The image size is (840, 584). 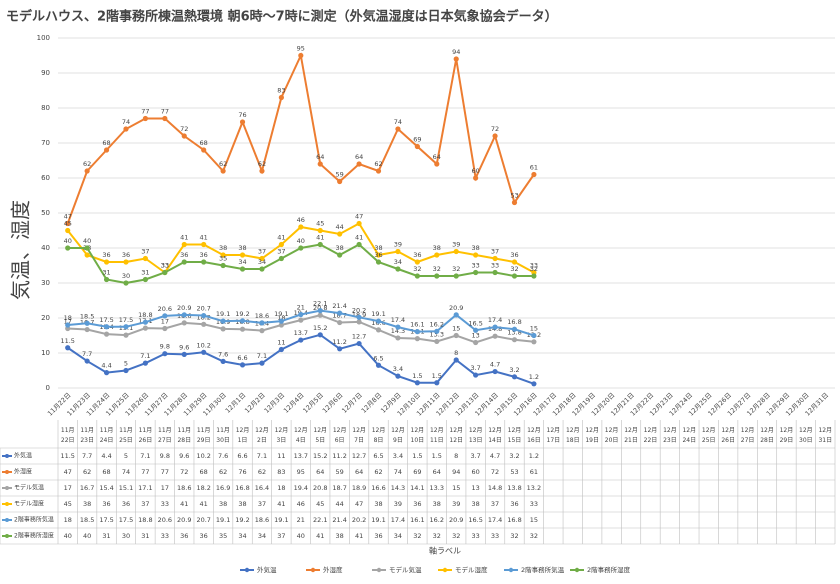 What do you see at coordinates (340, 504) in the screenshot?
I see `table-cell: 44` at bounding box center [340, 504].